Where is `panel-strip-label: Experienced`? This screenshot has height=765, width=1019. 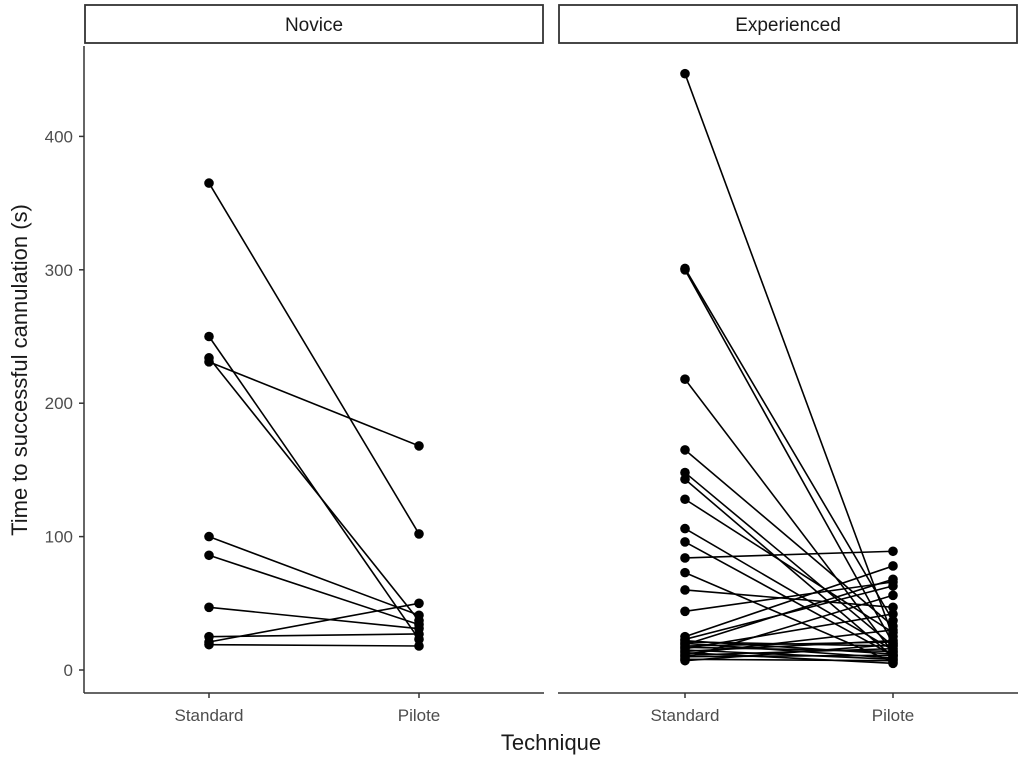
panel-strip-label: Experienced is located at coordinates (788, 25).